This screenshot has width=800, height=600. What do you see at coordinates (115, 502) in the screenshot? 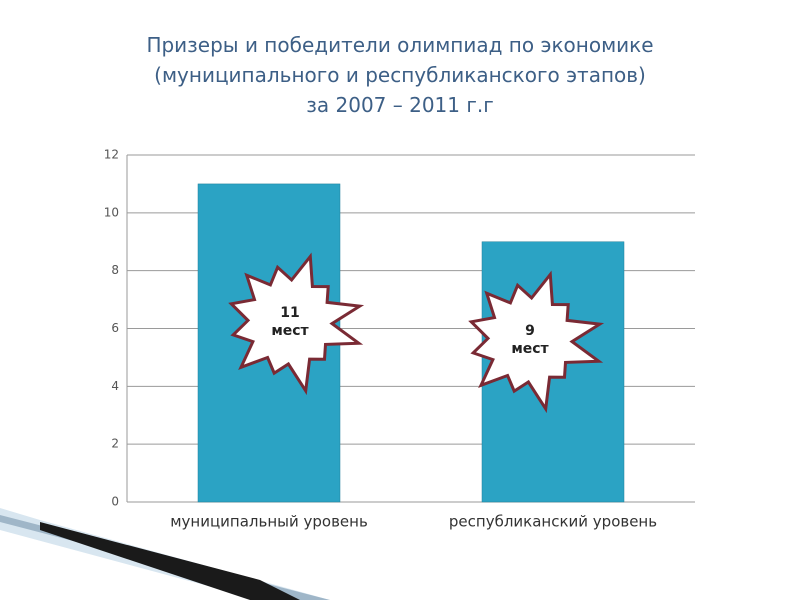
I see `y-tick-label: 0` at bounding box center [115, 502].